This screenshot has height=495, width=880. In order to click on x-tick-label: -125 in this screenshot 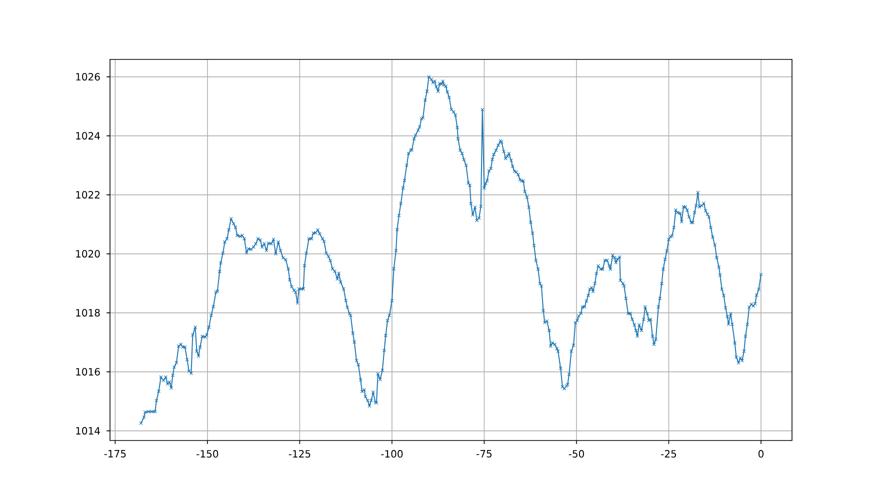, I will do `click(299, 454)`.